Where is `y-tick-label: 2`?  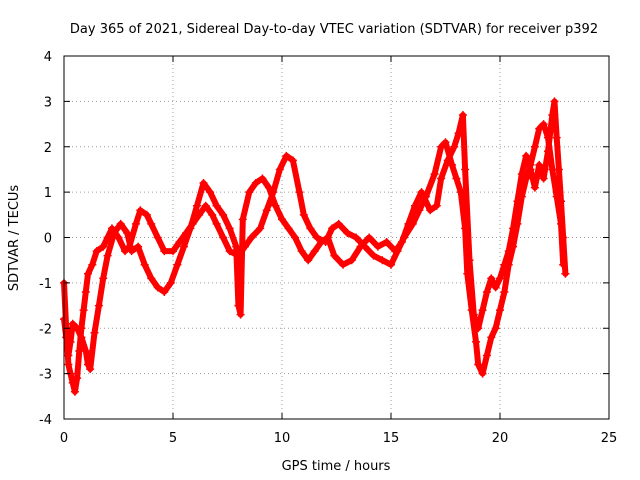 y-tick-label: 2 is located at coordinates (48, 148).